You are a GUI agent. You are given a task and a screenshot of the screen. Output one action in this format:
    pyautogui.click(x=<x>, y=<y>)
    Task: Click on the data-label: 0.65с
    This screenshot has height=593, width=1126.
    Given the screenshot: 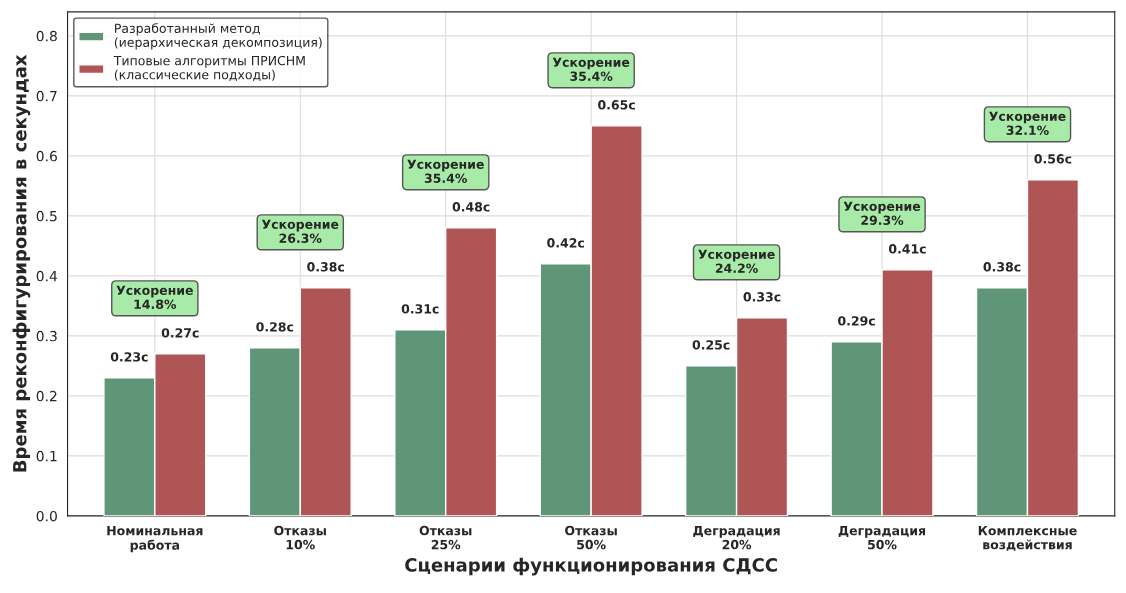 What is the action you would take?
    pyautogui.click(x=616, y=105)
    